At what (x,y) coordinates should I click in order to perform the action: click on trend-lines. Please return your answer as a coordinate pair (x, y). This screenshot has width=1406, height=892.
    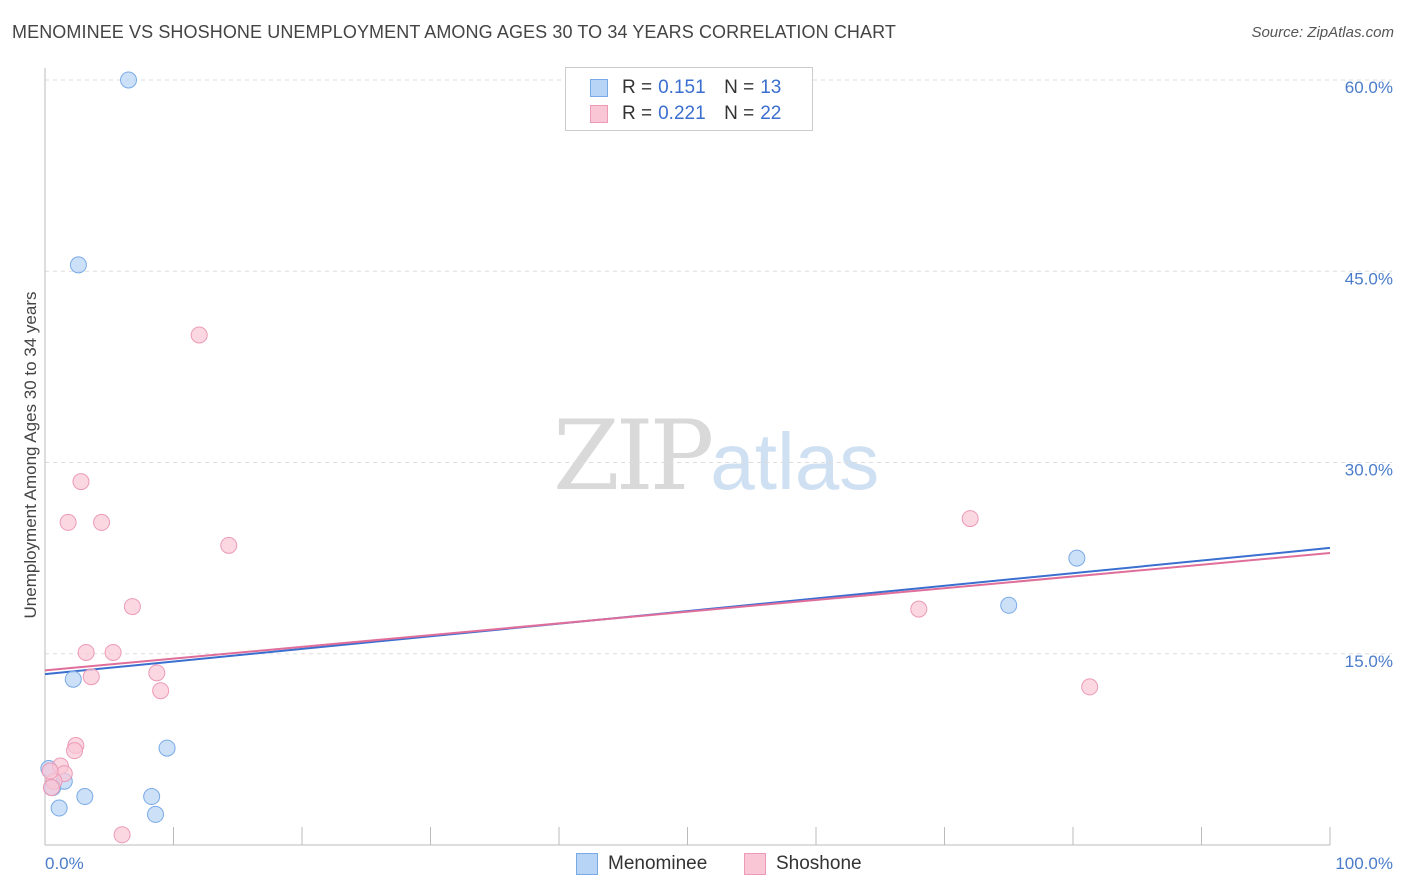
    Looking at the image, I should click on (687, 611).